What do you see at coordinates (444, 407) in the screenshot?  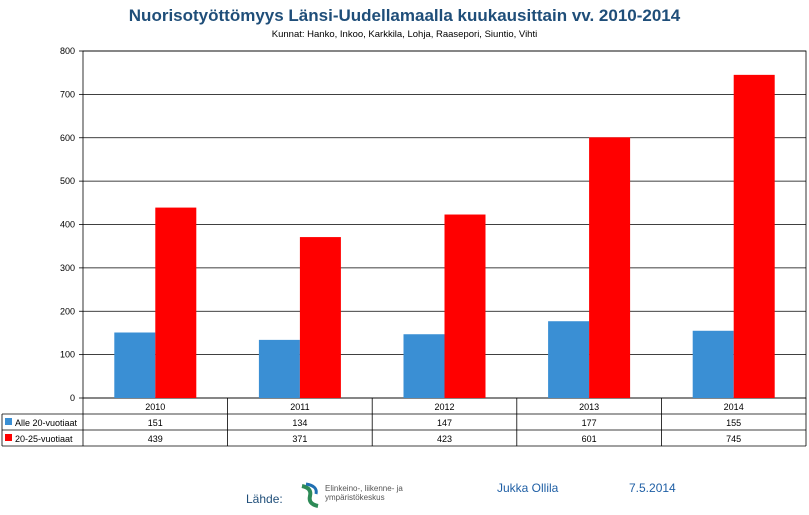 I see `x-category-label: 2012` at bounding box center [444, 407].